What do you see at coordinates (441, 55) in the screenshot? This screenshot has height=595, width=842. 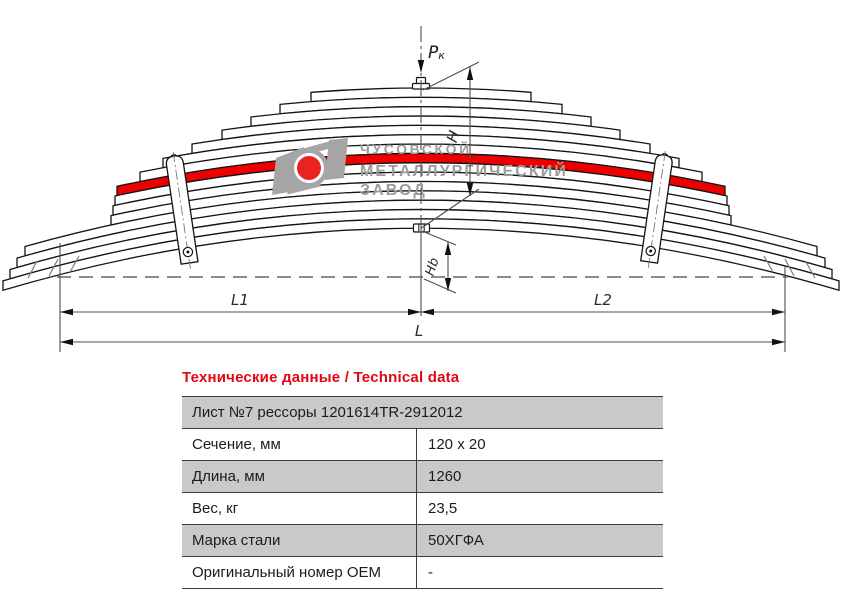 I see `force-label-sub: к` at bounding box center [441, 55].